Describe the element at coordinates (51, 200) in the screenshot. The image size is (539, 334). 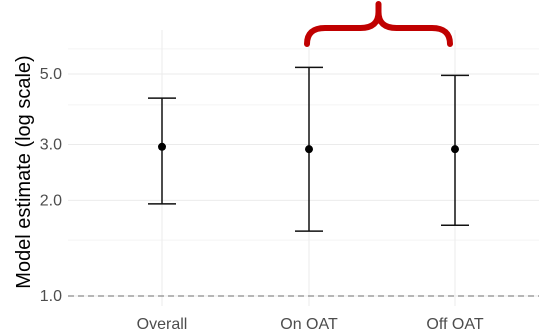
I see `y-tick-label: 2.0` at that location.